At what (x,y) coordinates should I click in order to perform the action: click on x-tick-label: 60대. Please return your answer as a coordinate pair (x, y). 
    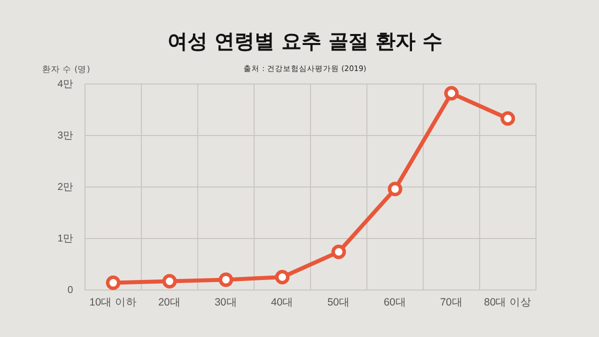
    Looking at the image, I should click on (395, 302).